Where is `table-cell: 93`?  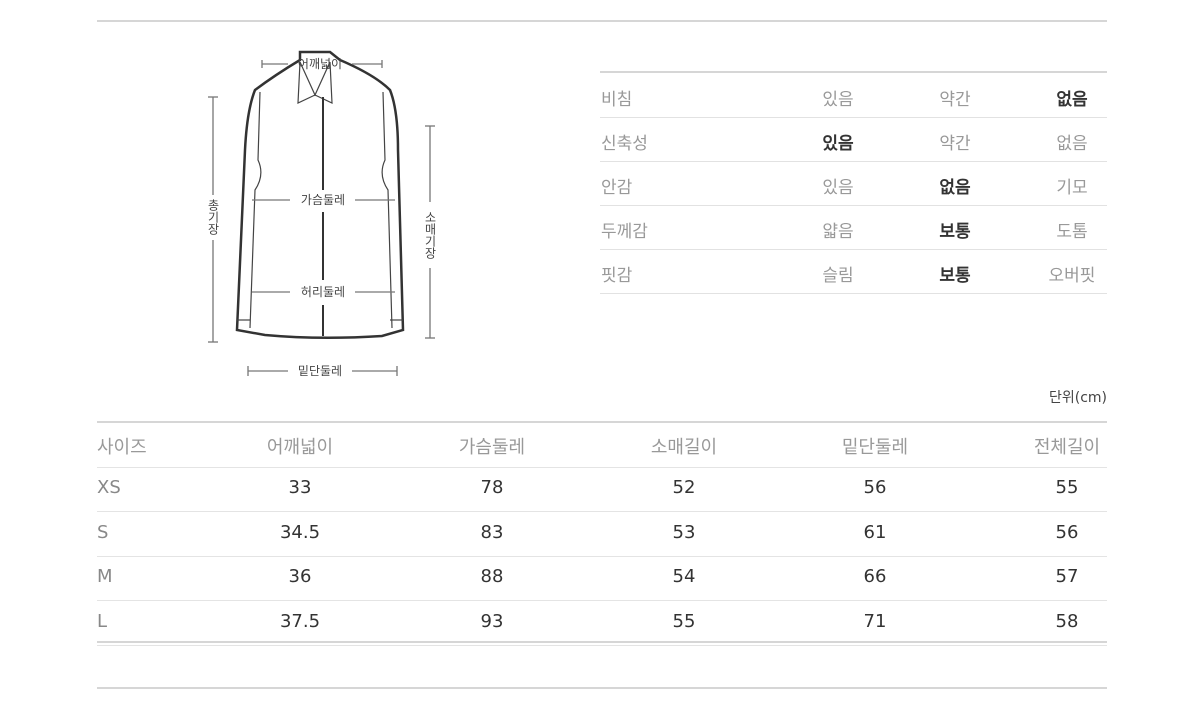 table-cell: 93 is located at coordinates (492, 621).